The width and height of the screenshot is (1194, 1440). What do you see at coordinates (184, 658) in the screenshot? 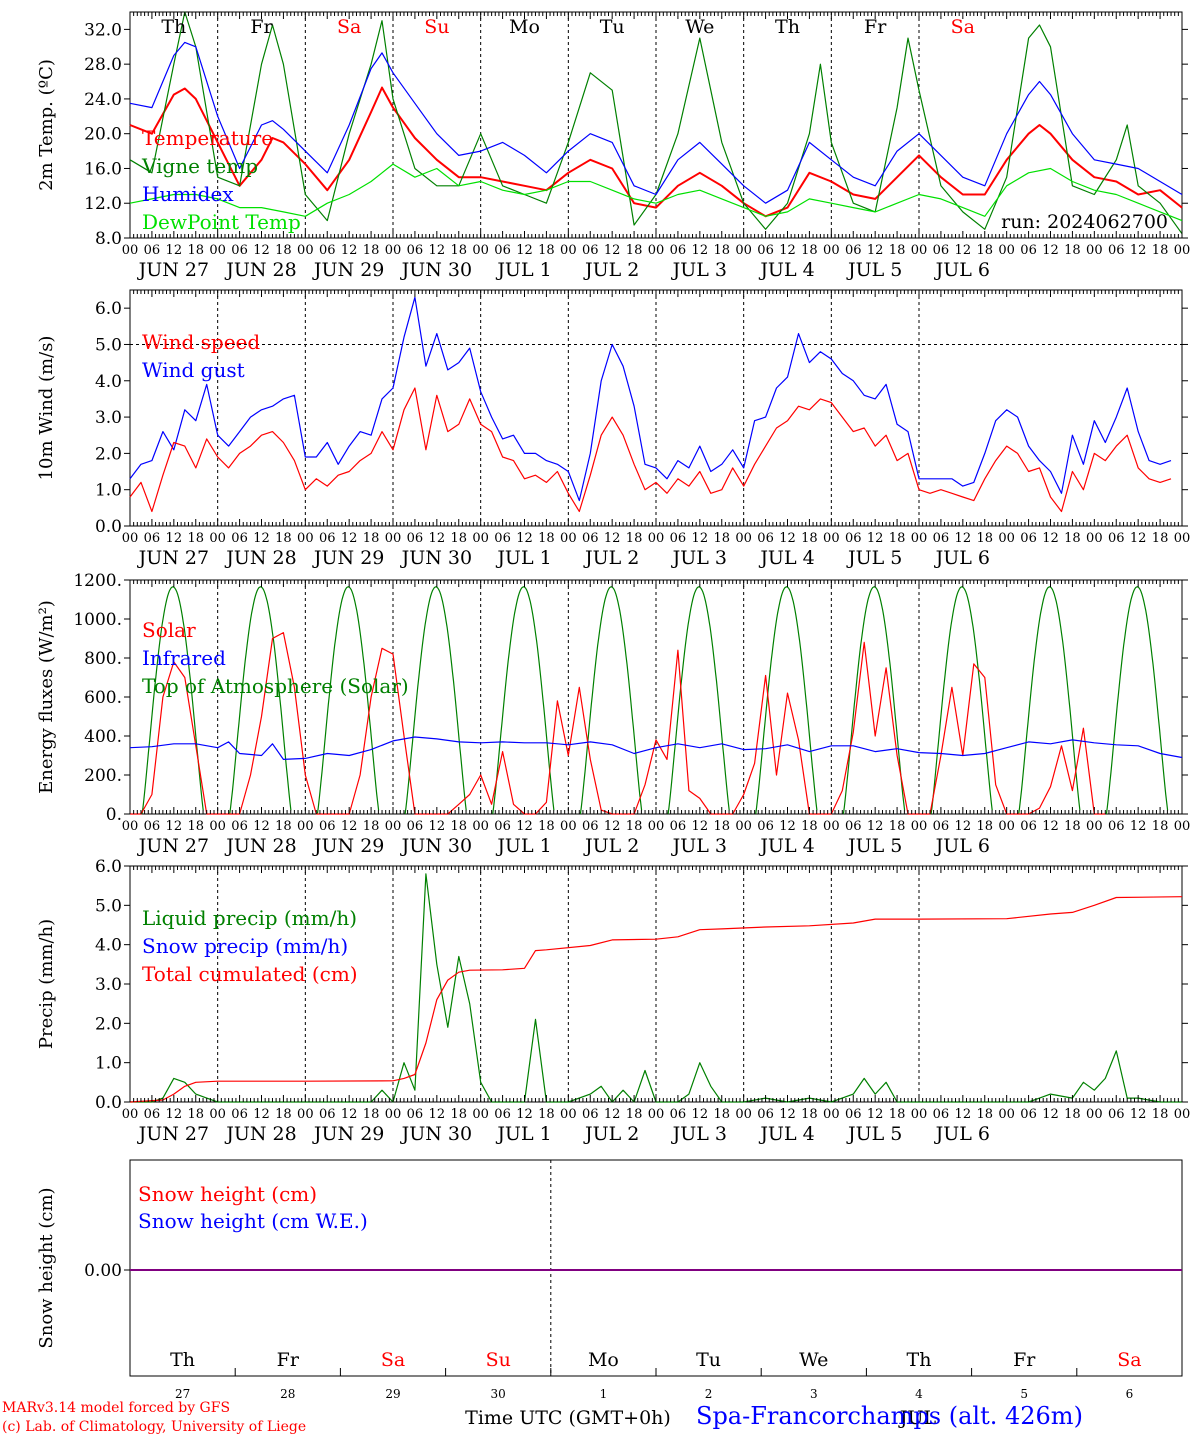
I see `legend-entry: Infrared` at bounding box center [184, 658].